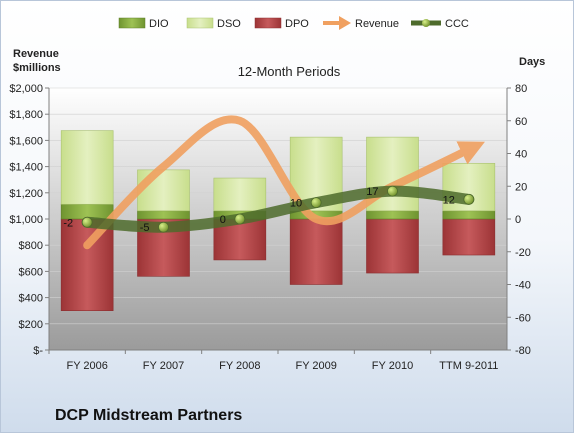 This screenshot has height=439, width=574. I want to click on x-tick-label: FY 2009, so click(315, 366).